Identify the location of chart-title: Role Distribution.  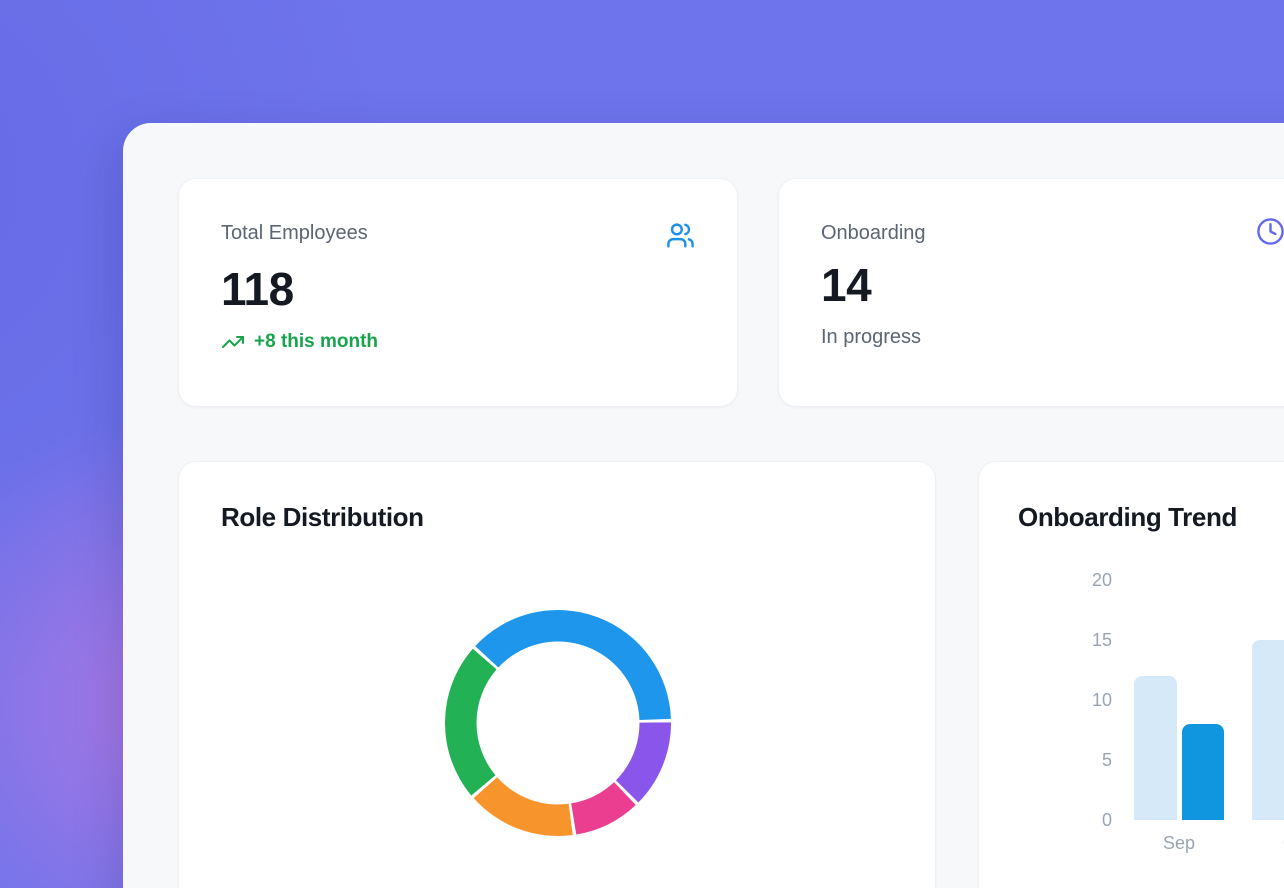
(322, 517).